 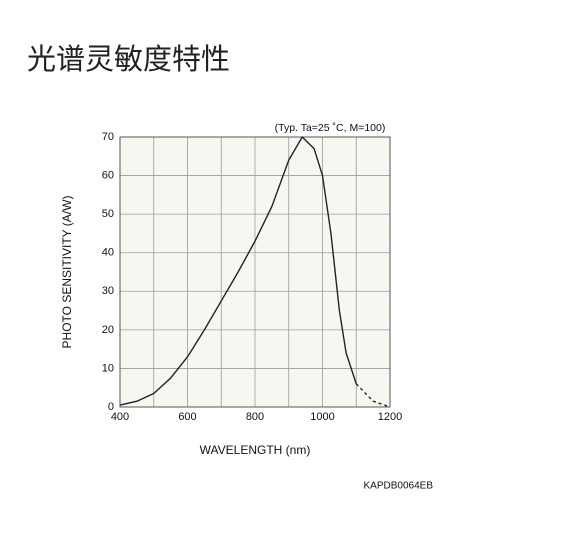 What do you see at coordinates (129, 59) in the screenshot?
I see `page-title: 光谱灵敏度特性` at bounding box center [129, 59].